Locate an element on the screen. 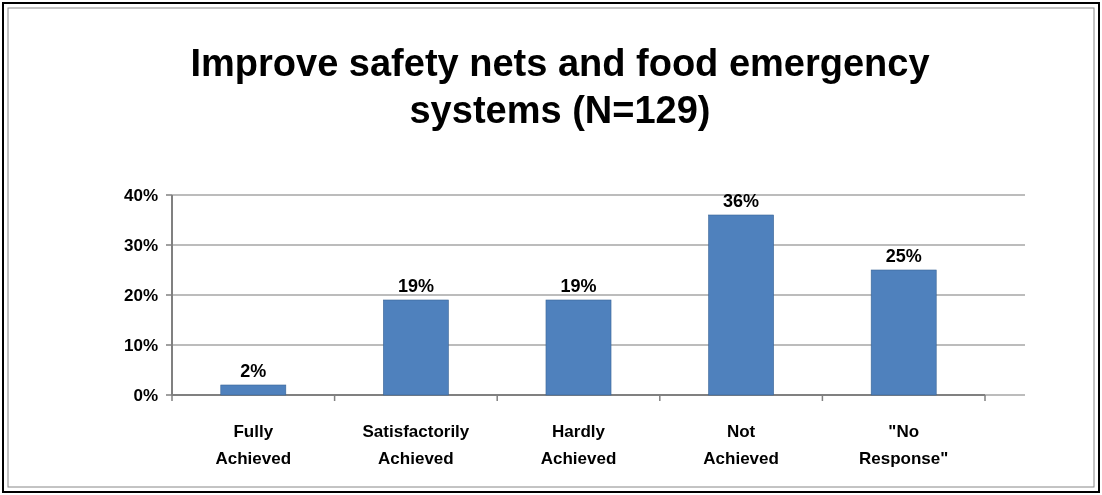  data-label: 2% is located at coordinates (253, 371).